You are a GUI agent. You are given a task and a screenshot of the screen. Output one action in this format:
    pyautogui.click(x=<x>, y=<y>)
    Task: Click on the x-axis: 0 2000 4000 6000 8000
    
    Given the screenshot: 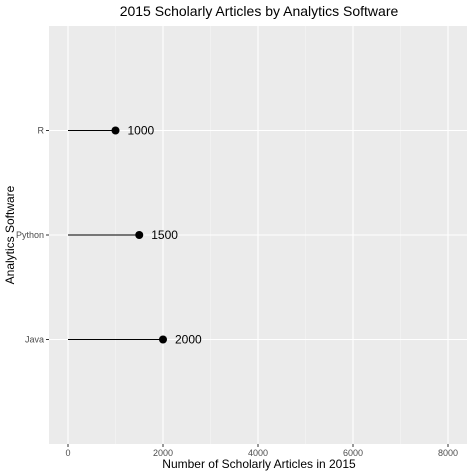 What is the action you would take?
    pyautogui.click(x=261, y=451)
    